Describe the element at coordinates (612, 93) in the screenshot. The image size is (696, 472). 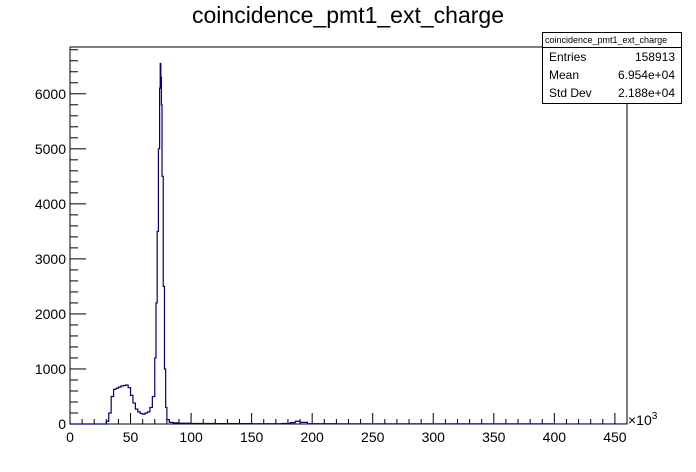
I see `stats-row-stddev: Std Dev 2.188e+04` at that location.